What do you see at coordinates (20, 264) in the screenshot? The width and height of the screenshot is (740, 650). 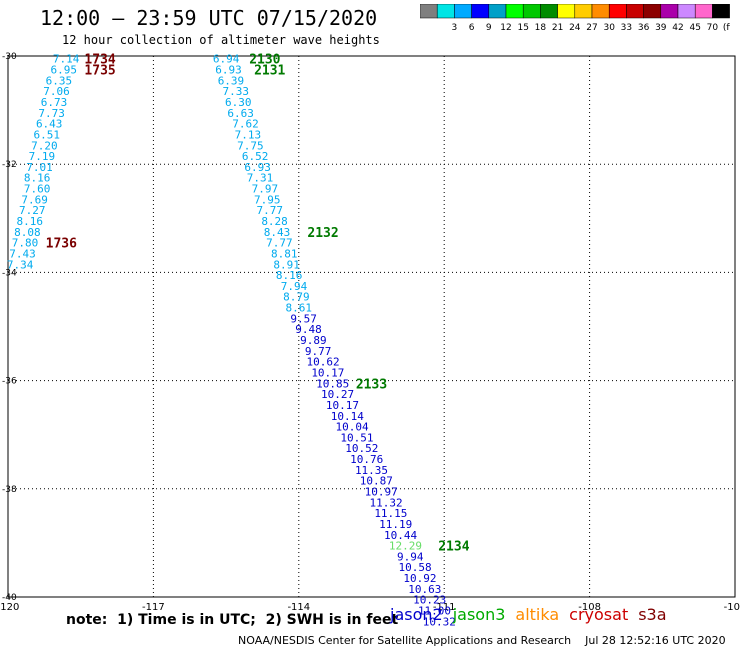 I see `swh-point: 7.34` at bounding box center [20, 264].